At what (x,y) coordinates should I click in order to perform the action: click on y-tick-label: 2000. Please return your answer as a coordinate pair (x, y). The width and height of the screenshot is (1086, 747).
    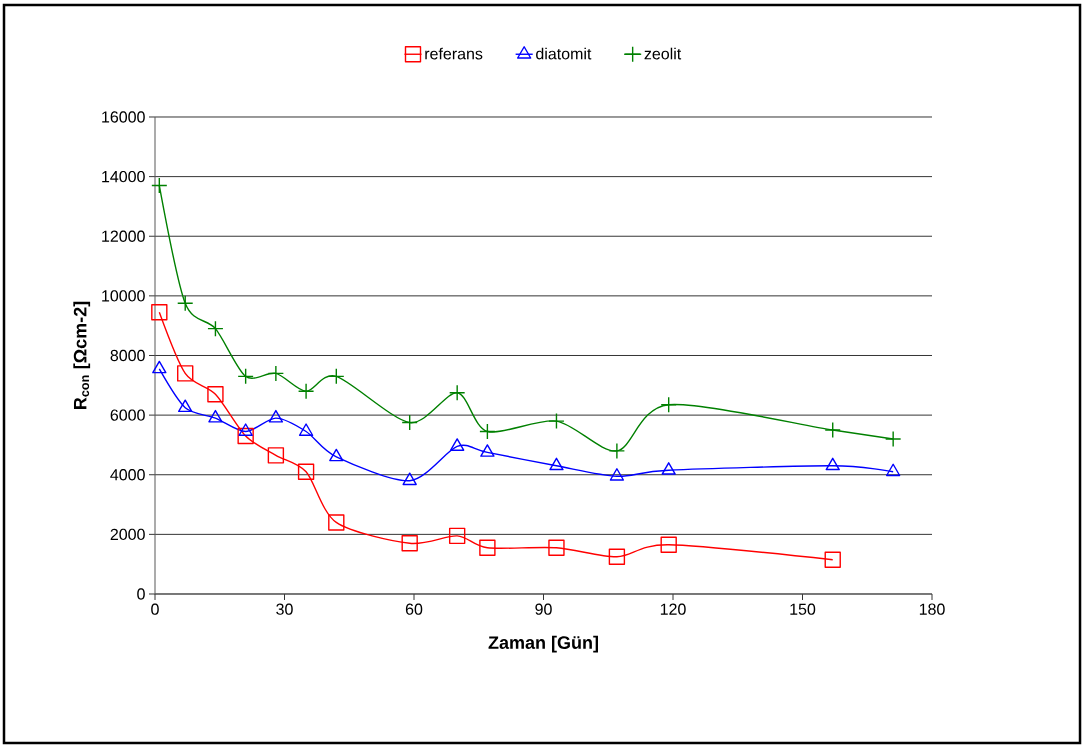
    Looking at the image, I should click on (127, 534).